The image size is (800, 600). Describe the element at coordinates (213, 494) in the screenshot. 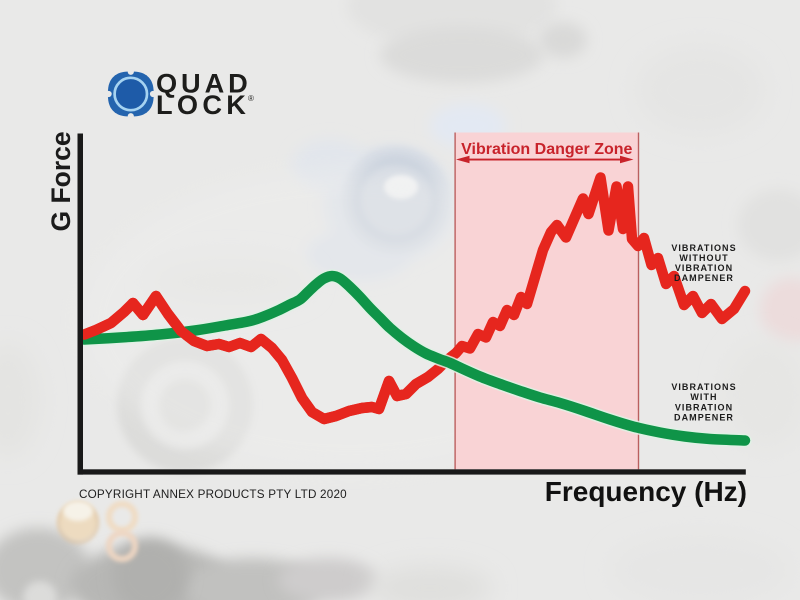

I see `svg-text:COPYRIGHT ANNEX PRODUCTS PTY L: COPYRIGHT ANNEX PRODUCTS PTY LTD 2020` at that location.